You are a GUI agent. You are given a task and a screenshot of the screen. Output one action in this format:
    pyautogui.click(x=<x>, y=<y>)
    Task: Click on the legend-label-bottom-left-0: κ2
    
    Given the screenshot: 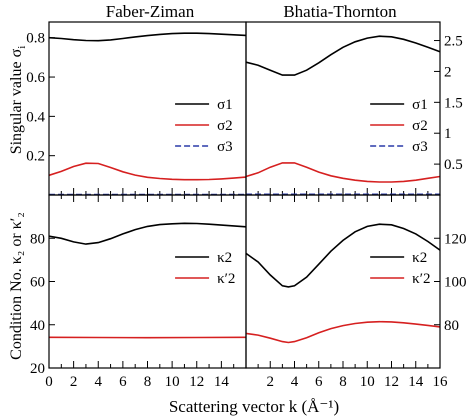 What is the action you would take?
    pyautogui.click(x=224, y=258)
    